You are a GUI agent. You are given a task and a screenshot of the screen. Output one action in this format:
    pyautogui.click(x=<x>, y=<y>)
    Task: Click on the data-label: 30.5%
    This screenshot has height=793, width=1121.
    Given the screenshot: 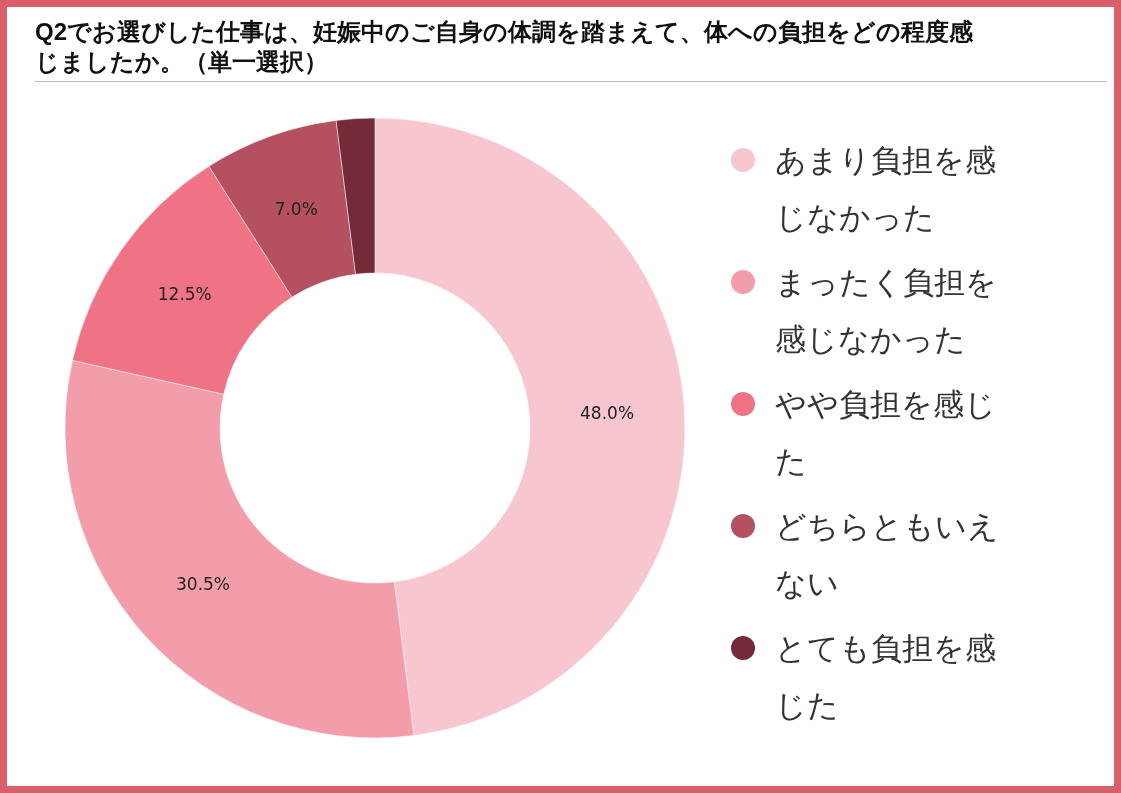 What is the action you would take?
    pyautogui.click(x=203, y=584)
    